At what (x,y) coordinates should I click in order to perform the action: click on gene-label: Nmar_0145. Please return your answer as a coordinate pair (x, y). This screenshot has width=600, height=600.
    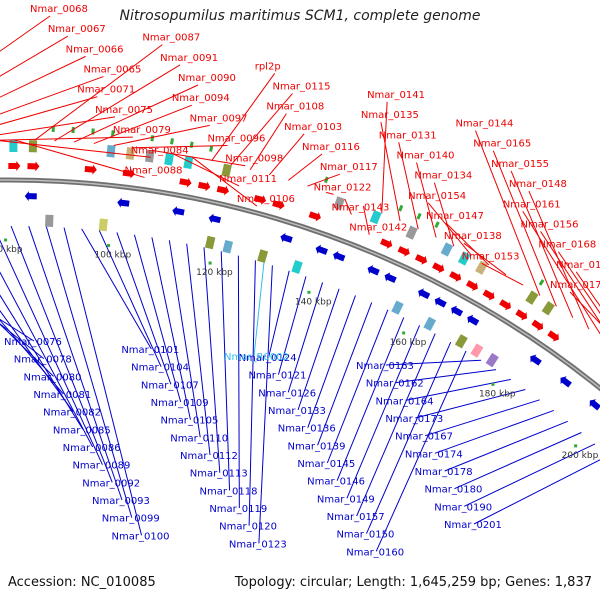
    Looking at the image, I should click on (326, 464).